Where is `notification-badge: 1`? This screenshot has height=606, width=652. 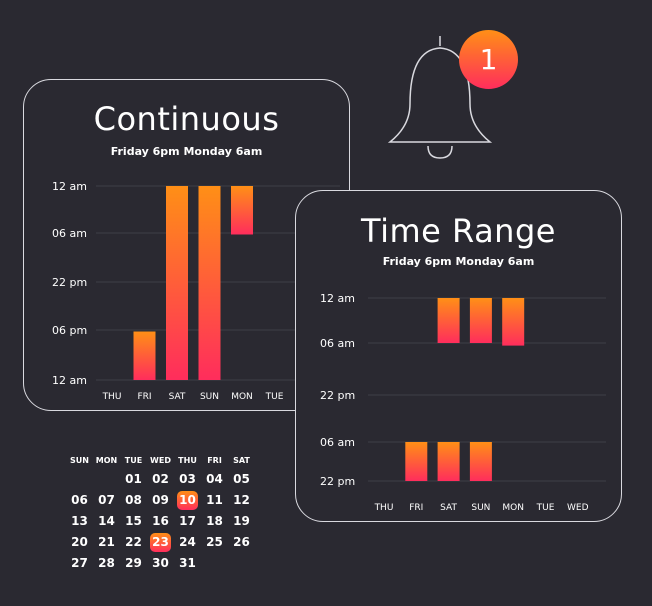
notification-badge: 1 is located at coordinates (488, 59).